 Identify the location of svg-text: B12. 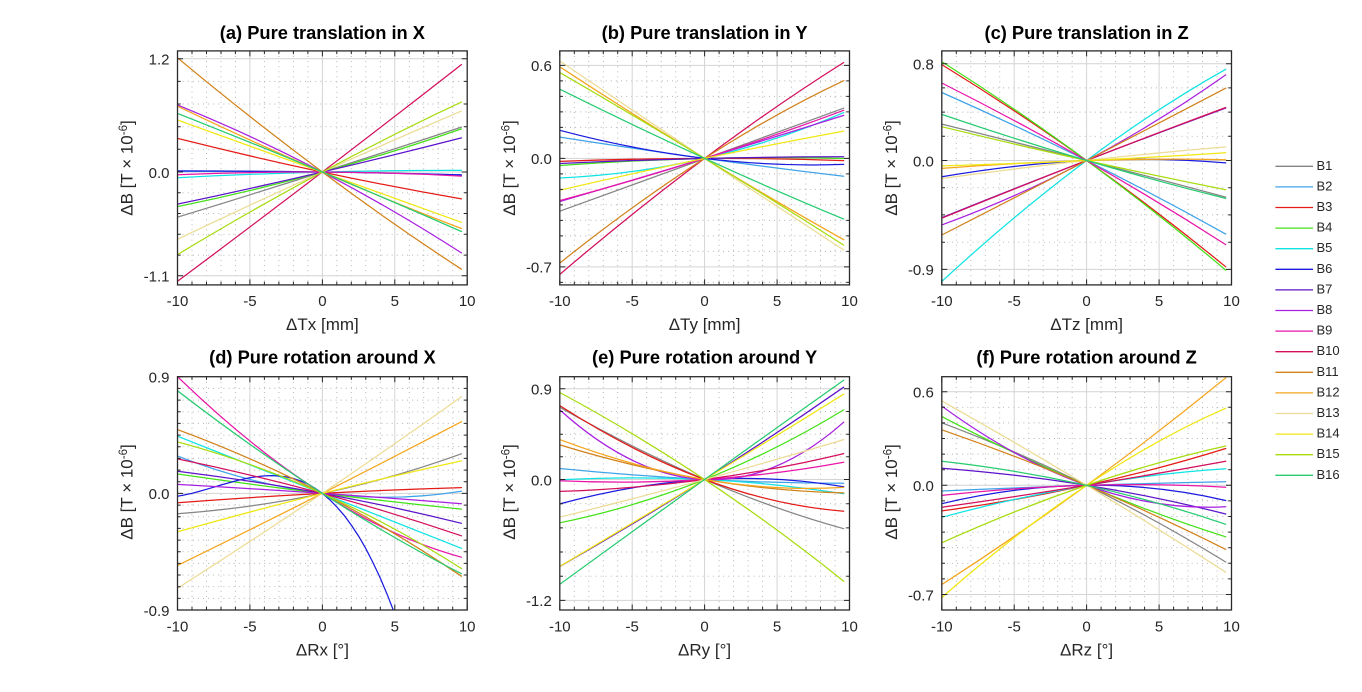
(1328, 391).